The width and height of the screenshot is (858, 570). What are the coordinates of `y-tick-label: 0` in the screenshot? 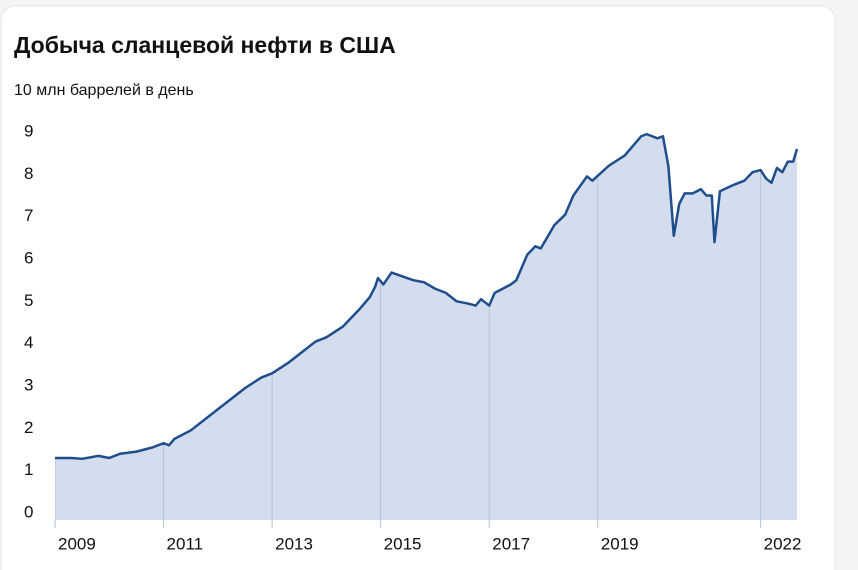 It's located at (28, 511).